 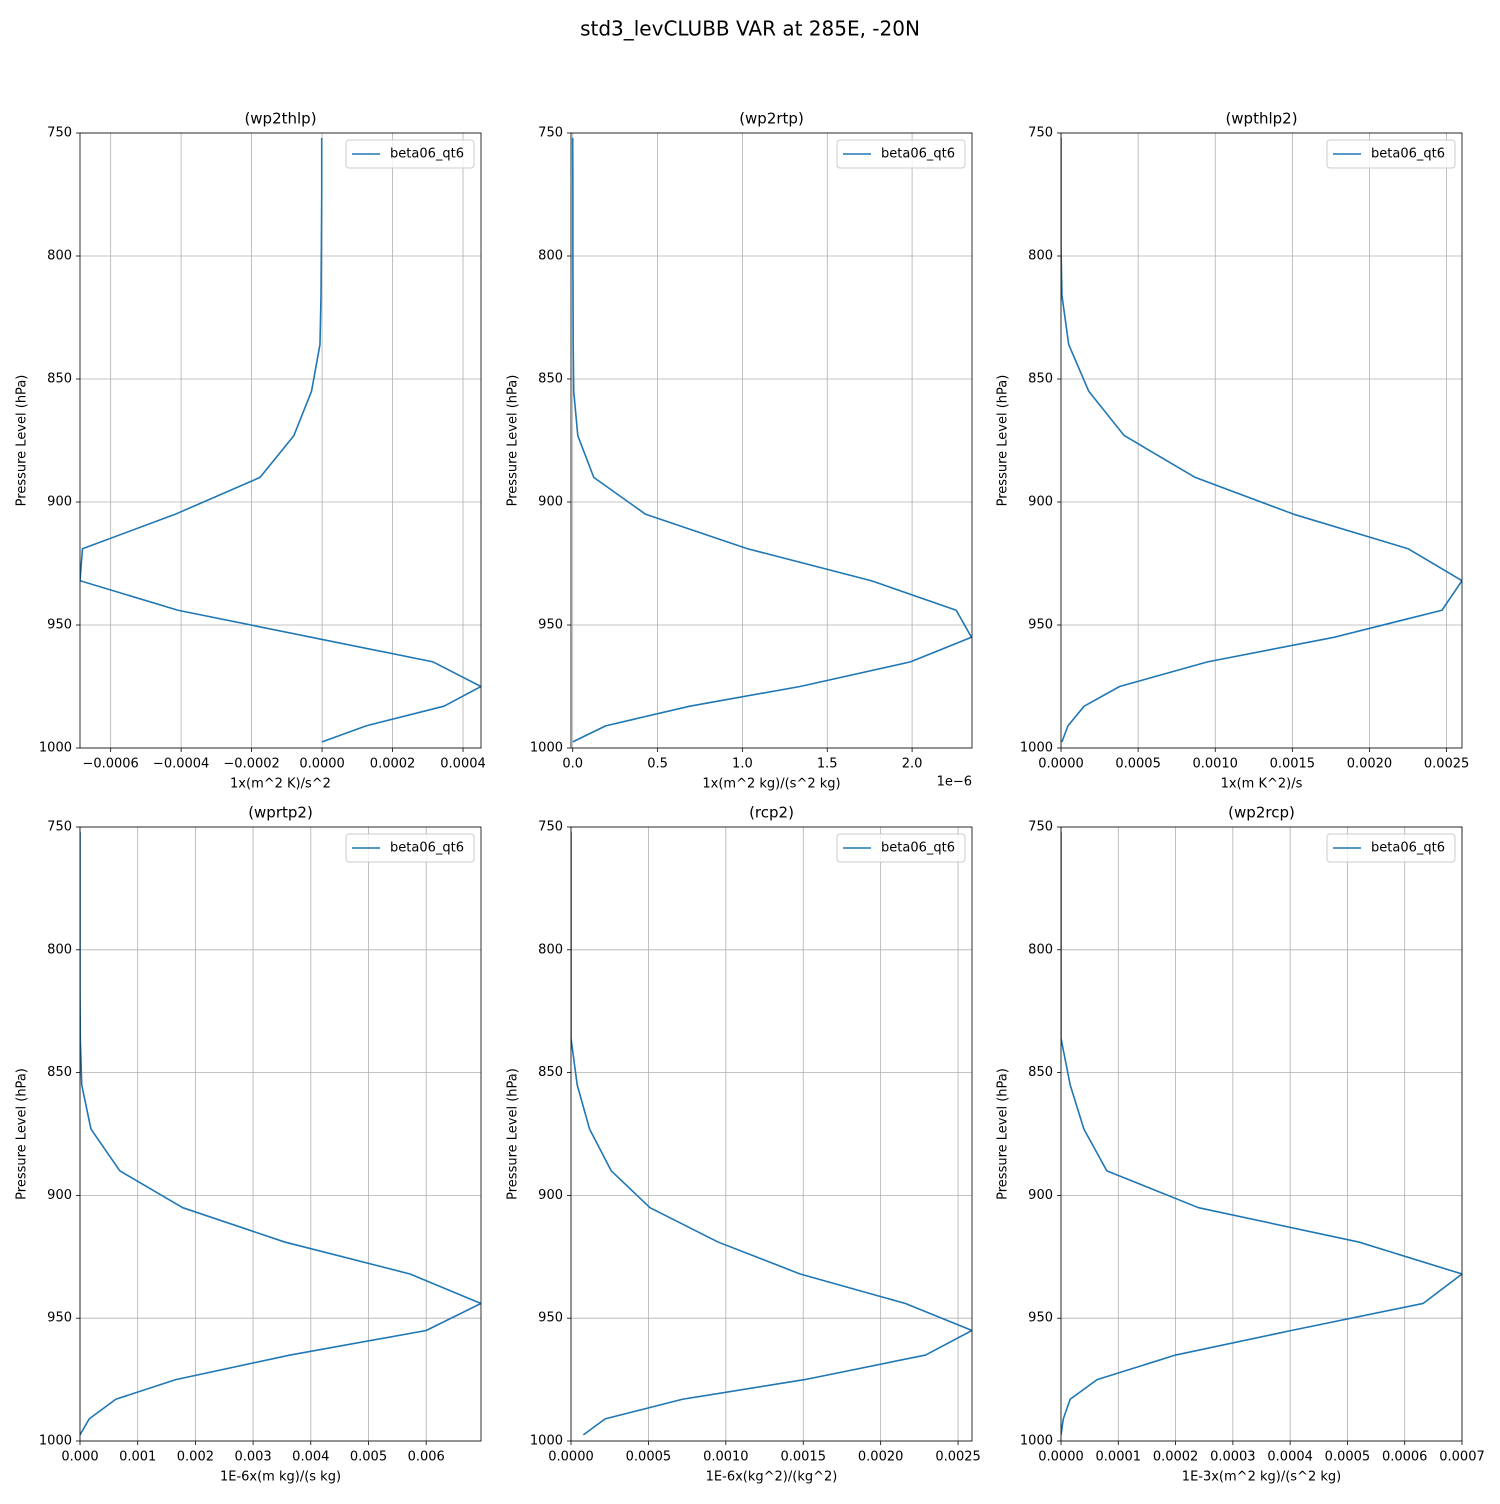 I want to click on x-axis-label: 1x(m K^2)/s, so click(x=1262, y=784).